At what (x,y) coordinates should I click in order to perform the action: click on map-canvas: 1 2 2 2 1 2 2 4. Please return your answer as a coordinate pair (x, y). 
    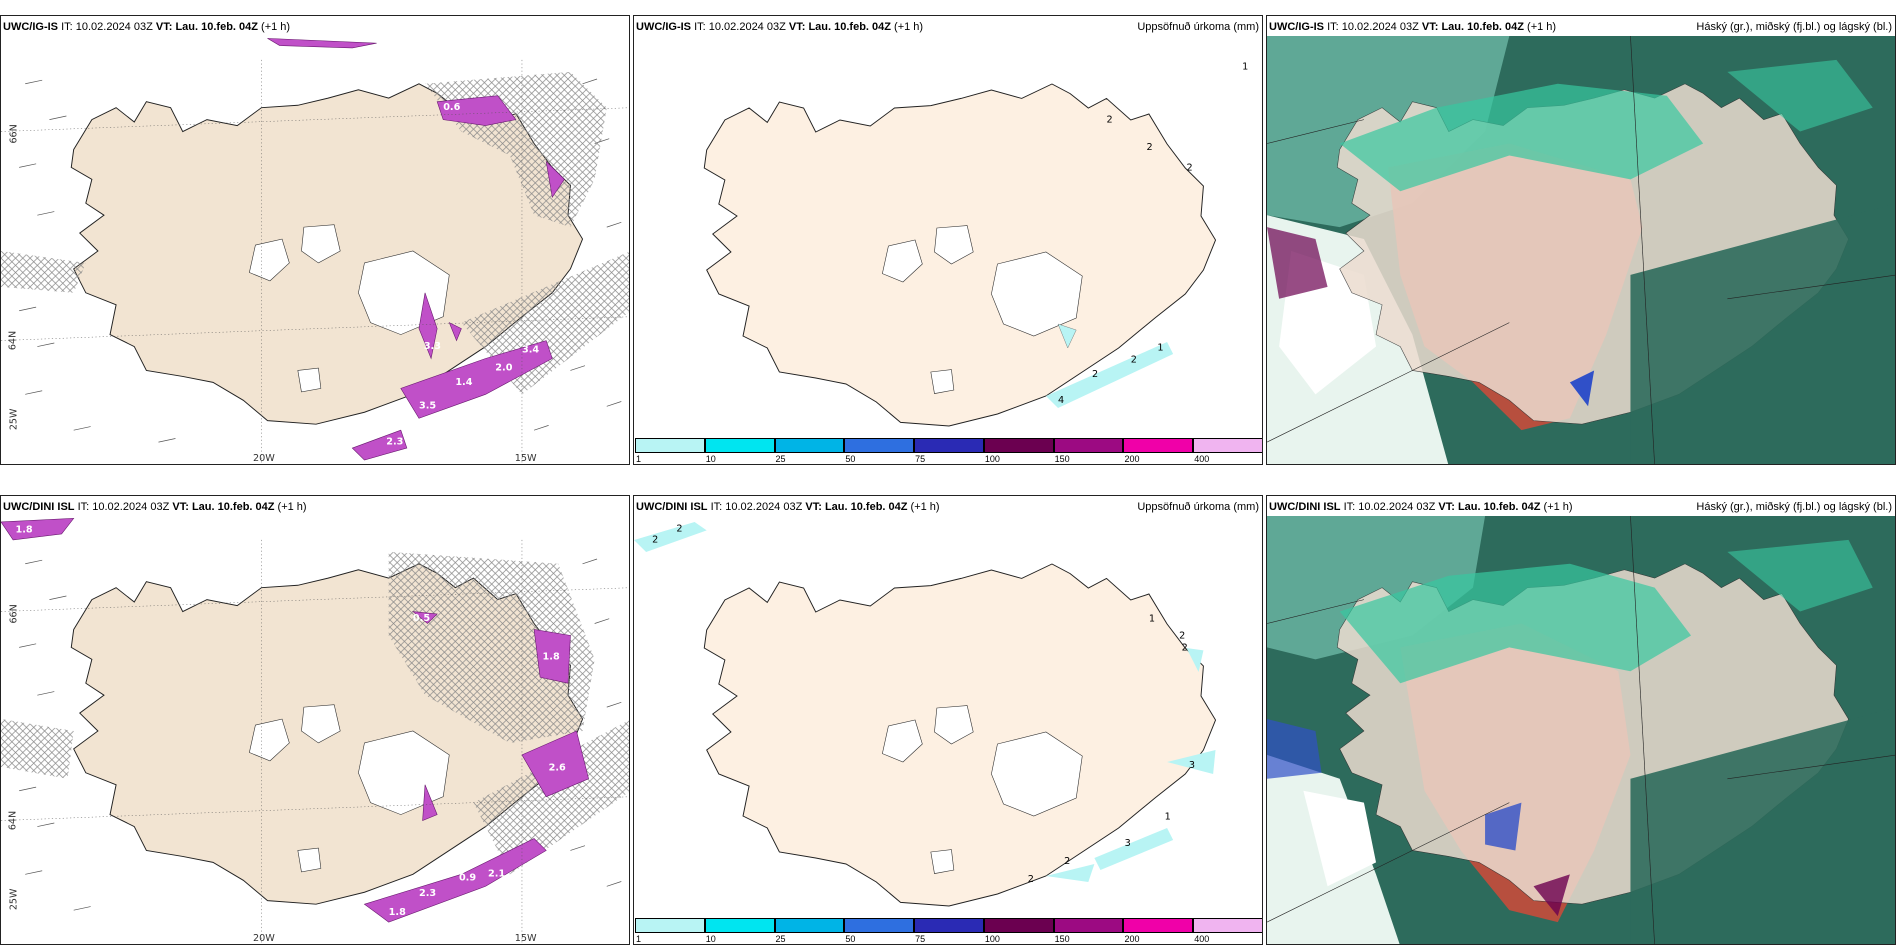
    Looking at the image, I should click on (948, 237).